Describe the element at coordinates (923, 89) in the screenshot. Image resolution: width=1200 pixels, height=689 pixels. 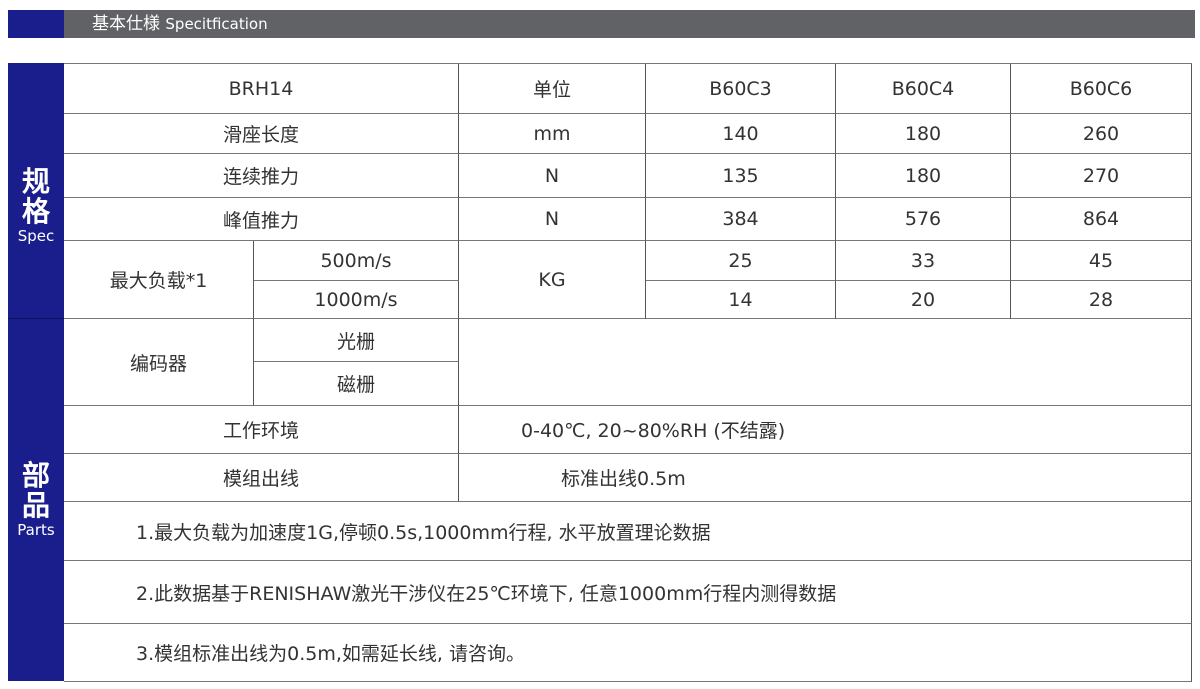
I see `column-header: B60C4` at that location.